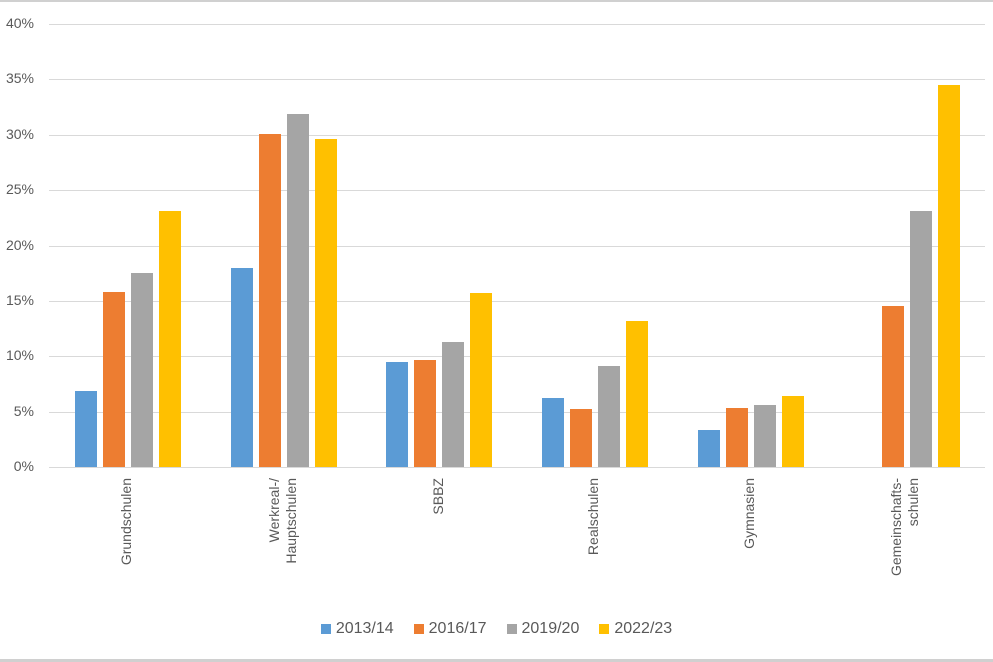  I want to click on legend-label: 2019/20, so click(550, 628).